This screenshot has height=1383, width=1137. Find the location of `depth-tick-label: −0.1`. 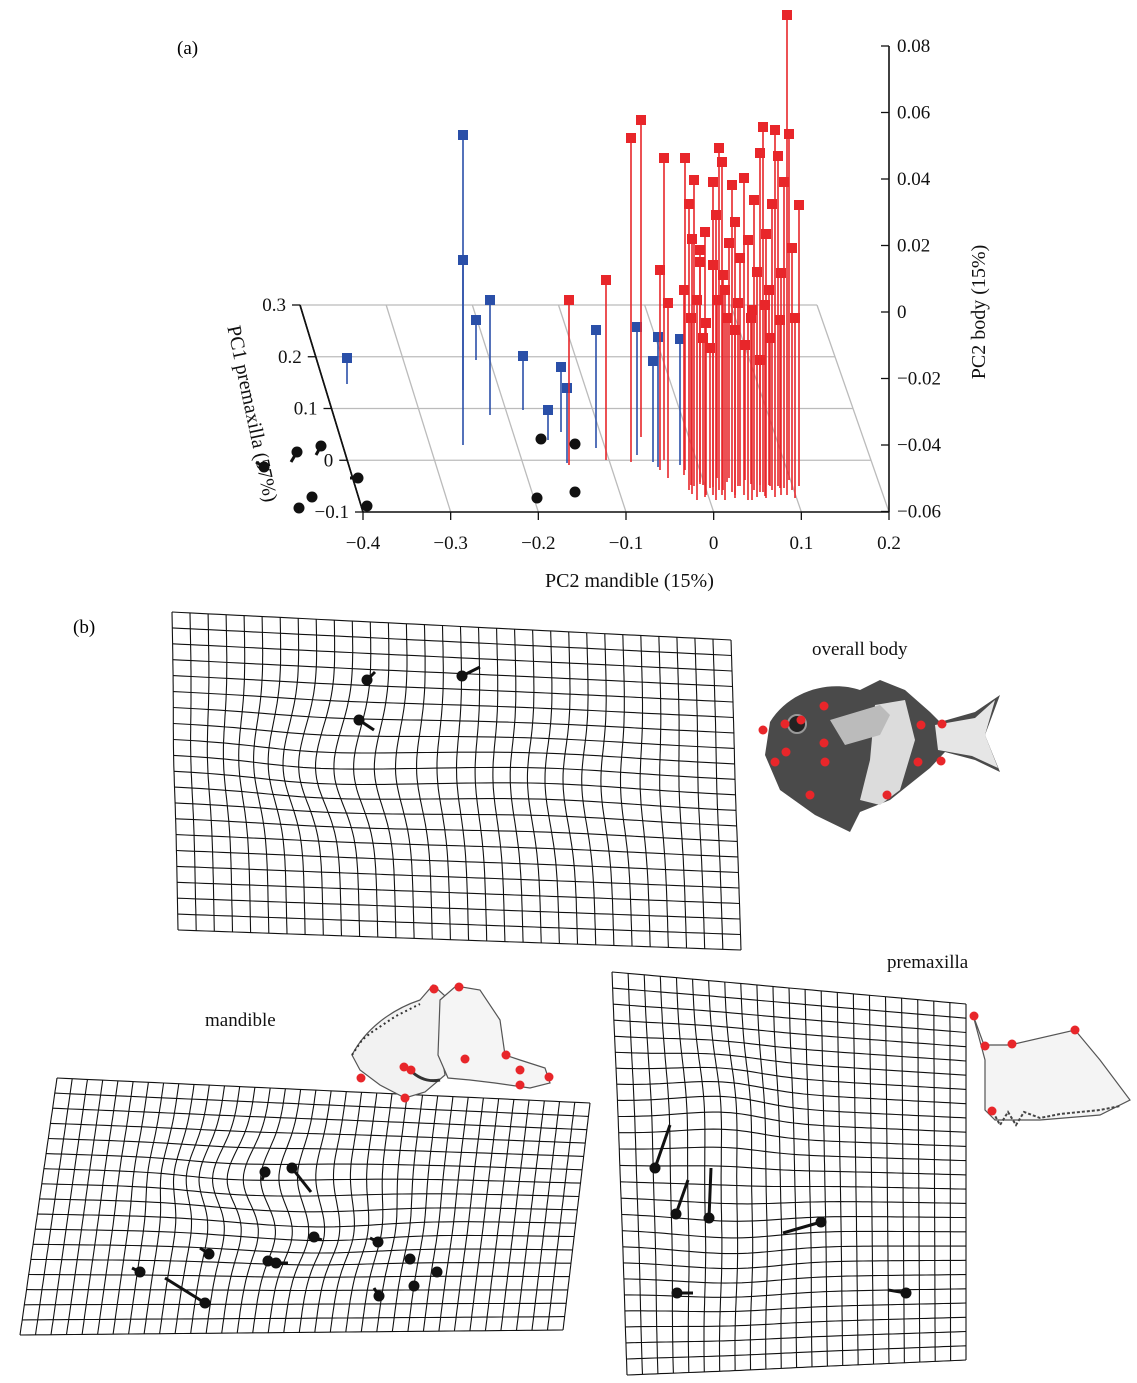

depth-tick-label: −0.1 is located at coordinates (332, 512).